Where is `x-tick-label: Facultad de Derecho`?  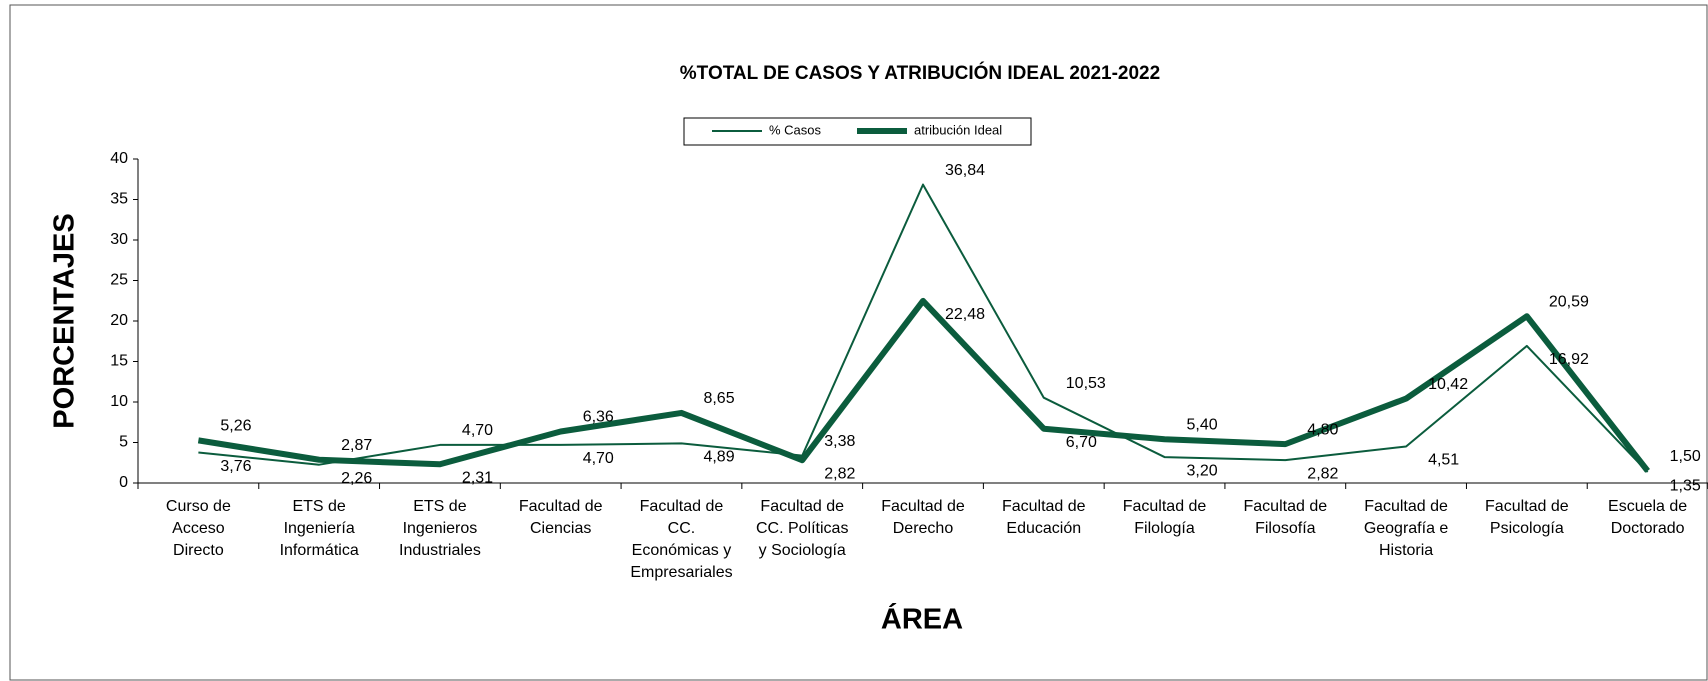
x-tick-label: Facultad de Derecho is located at coordinates (923, 517).